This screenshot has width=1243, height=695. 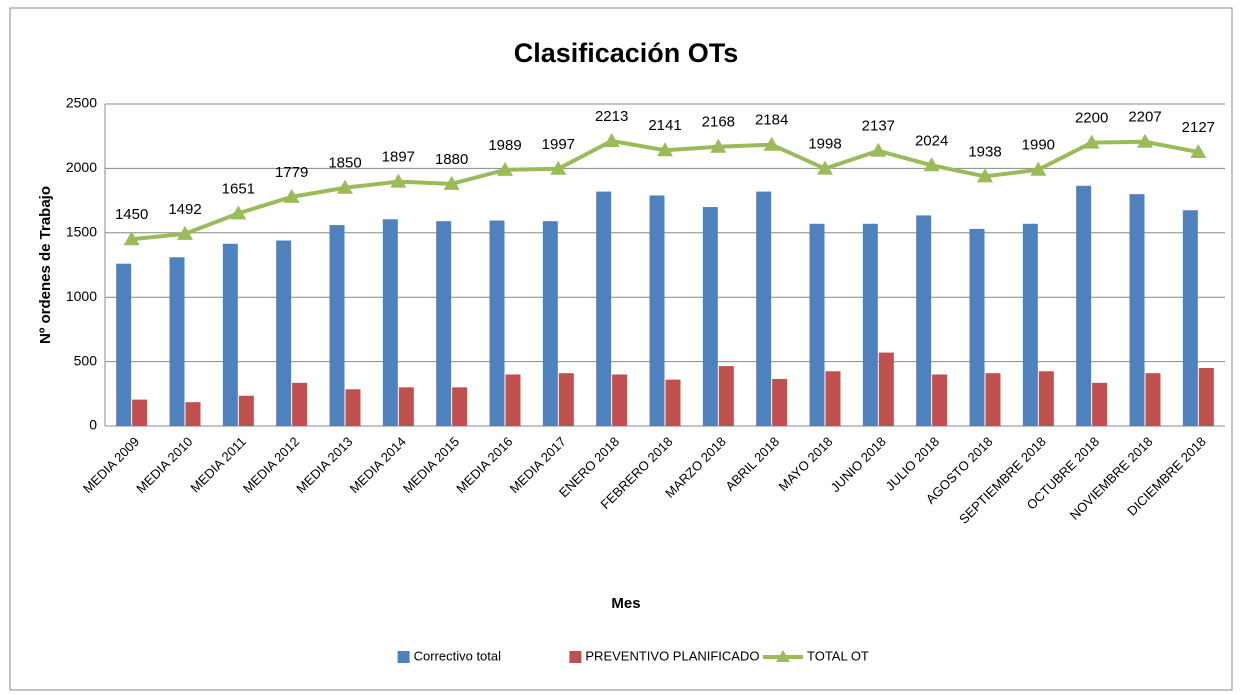 What do you see at coordinates (718, 122) in the screenshot?
I see `data-label: 2168` at bounding box center [718, 122].